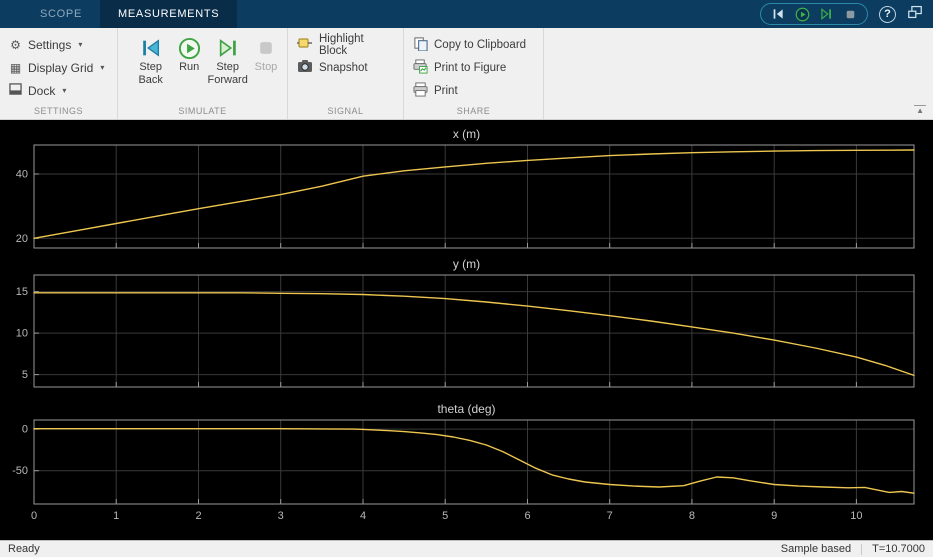  Describe the element at coordinates (58, 111) in the screenshot. I see `section-label-settings: SETTINGS` at that location.